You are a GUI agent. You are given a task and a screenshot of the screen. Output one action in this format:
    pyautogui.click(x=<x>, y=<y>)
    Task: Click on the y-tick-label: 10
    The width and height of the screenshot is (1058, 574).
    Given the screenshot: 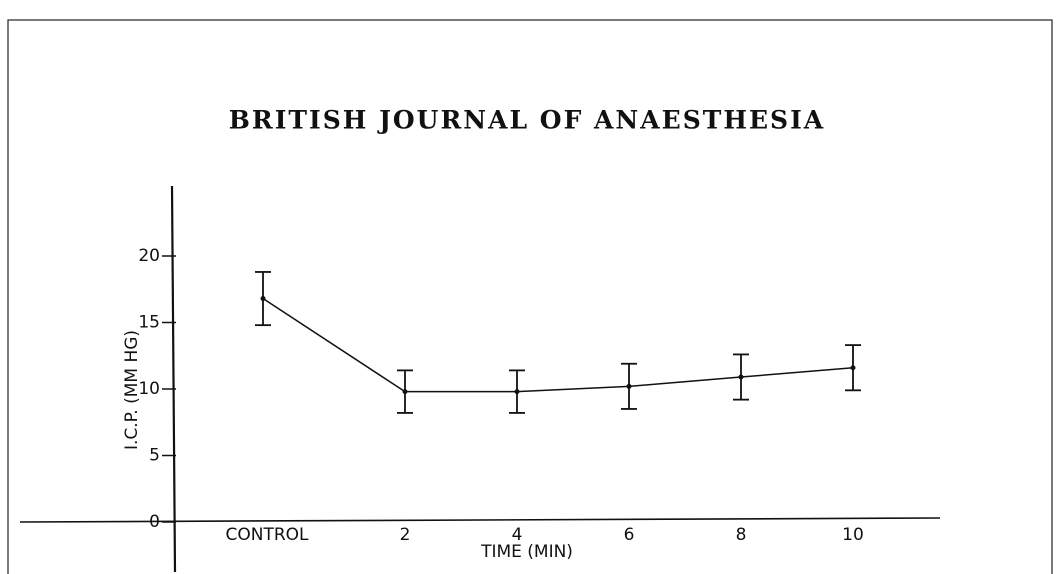 What is the action you would take?
    pyautogui.click(x=149, y=389)
    